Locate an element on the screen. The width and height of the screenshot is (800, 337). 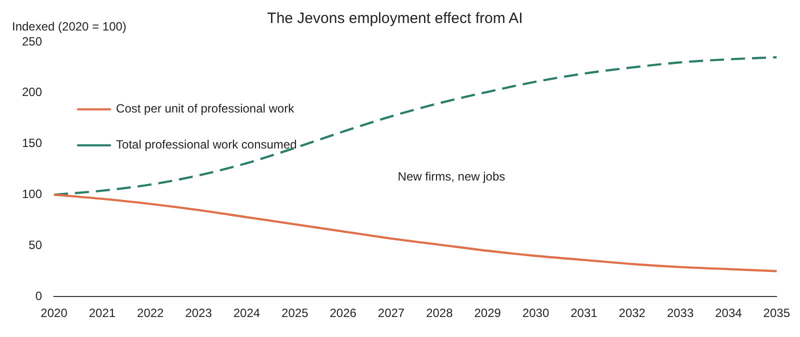
chart-title: The Jevons employment effect from AI is located at coordinates (395, 19).